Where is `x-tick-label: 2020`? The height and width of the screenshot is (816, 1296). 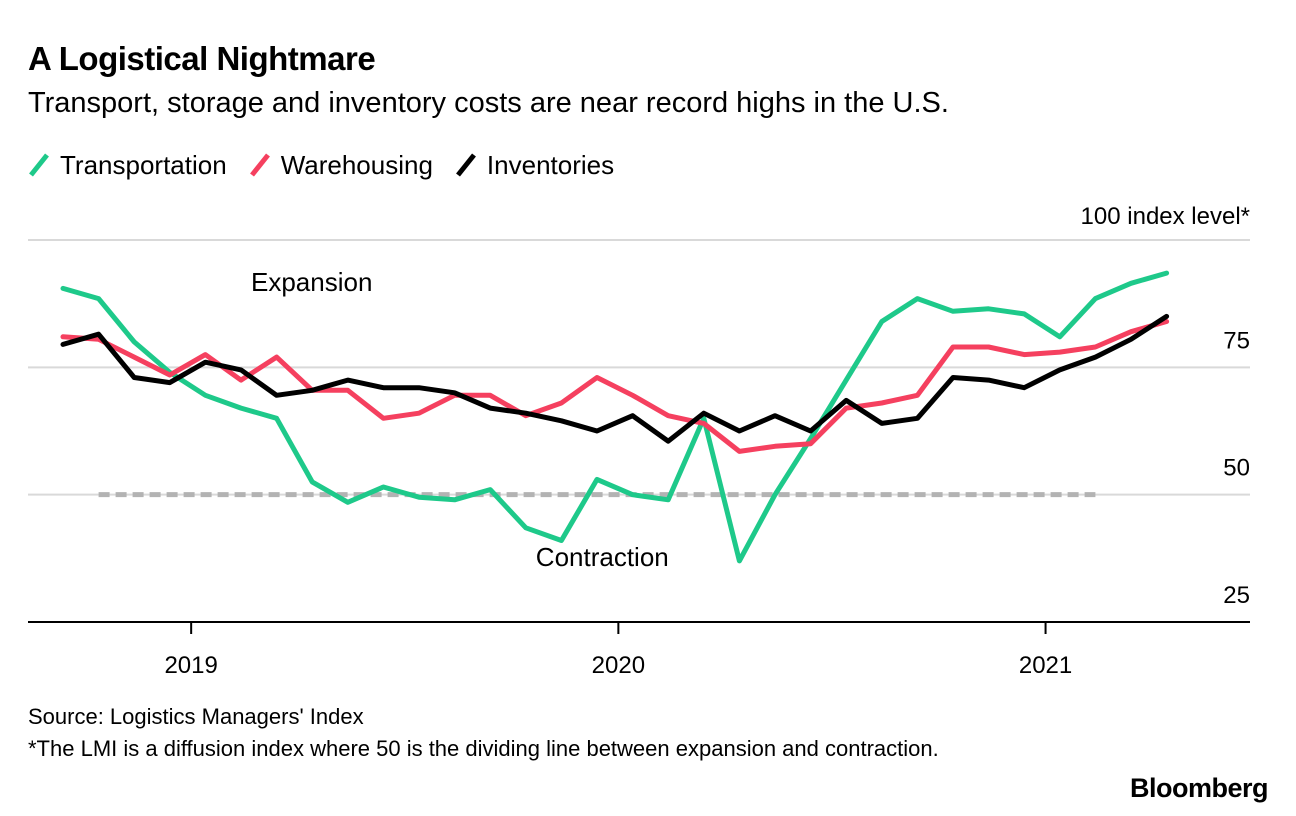
x-tick-label: 2020 is located at coordinates (618, 665).